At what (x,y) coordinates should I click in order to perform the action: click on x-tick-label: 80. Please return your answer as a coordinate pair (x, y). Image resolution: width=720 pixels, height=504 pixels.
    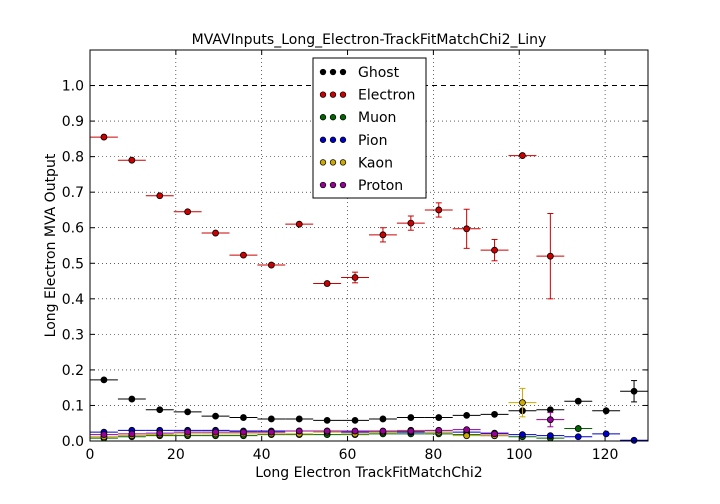
    Looking at the image, I should click on (433, 455).